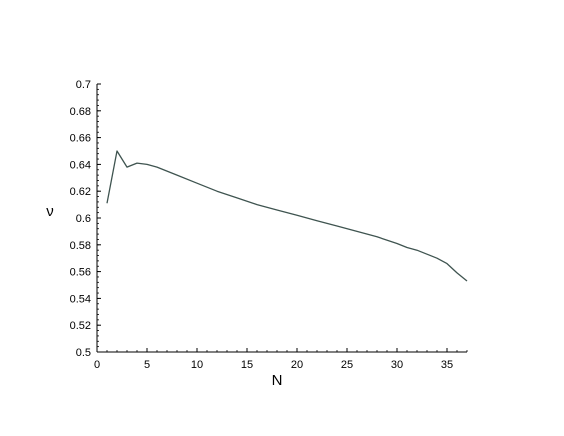 The height and width of the screenshot is (436, 564). What do you see at coordinates (397, 365) in the screenshot?
I see `x-tick-label: 30` at bounding box center [397, 365].